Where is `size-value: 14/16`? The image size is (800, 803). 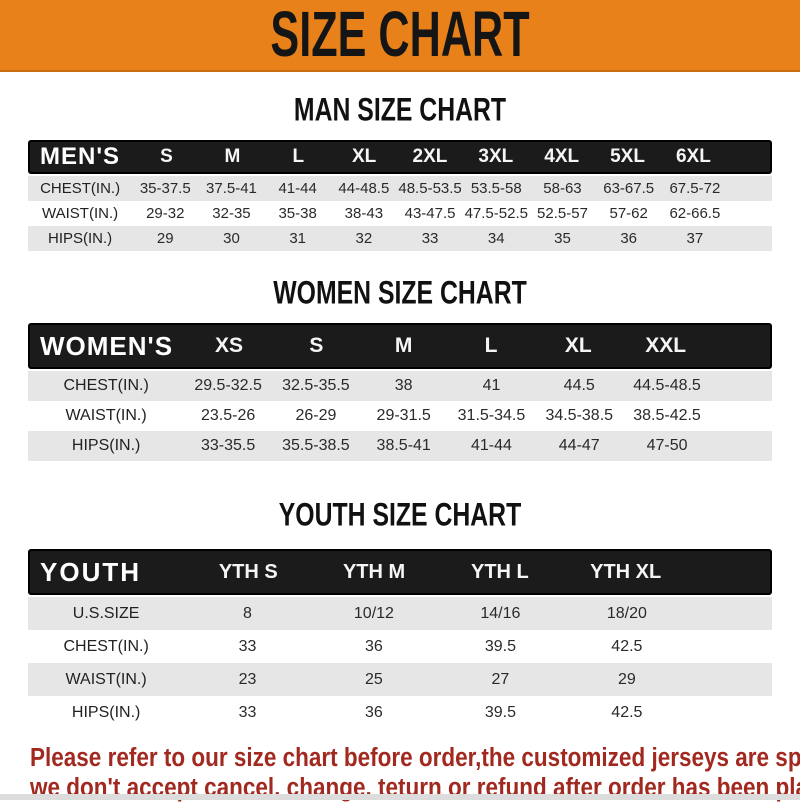 size-value: 14/16 is located at coordinates (500, 613).